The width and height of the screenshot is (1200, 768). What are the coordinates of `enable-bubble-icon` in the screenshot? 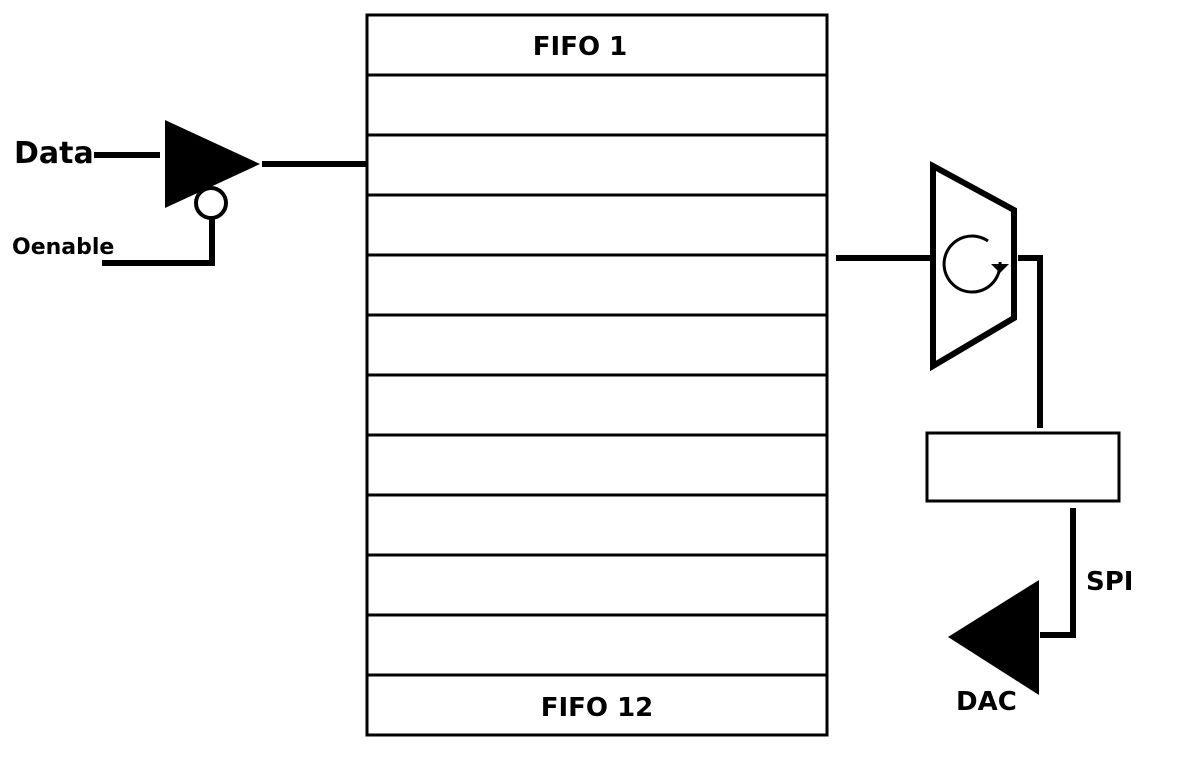 It's located at (211, 203).